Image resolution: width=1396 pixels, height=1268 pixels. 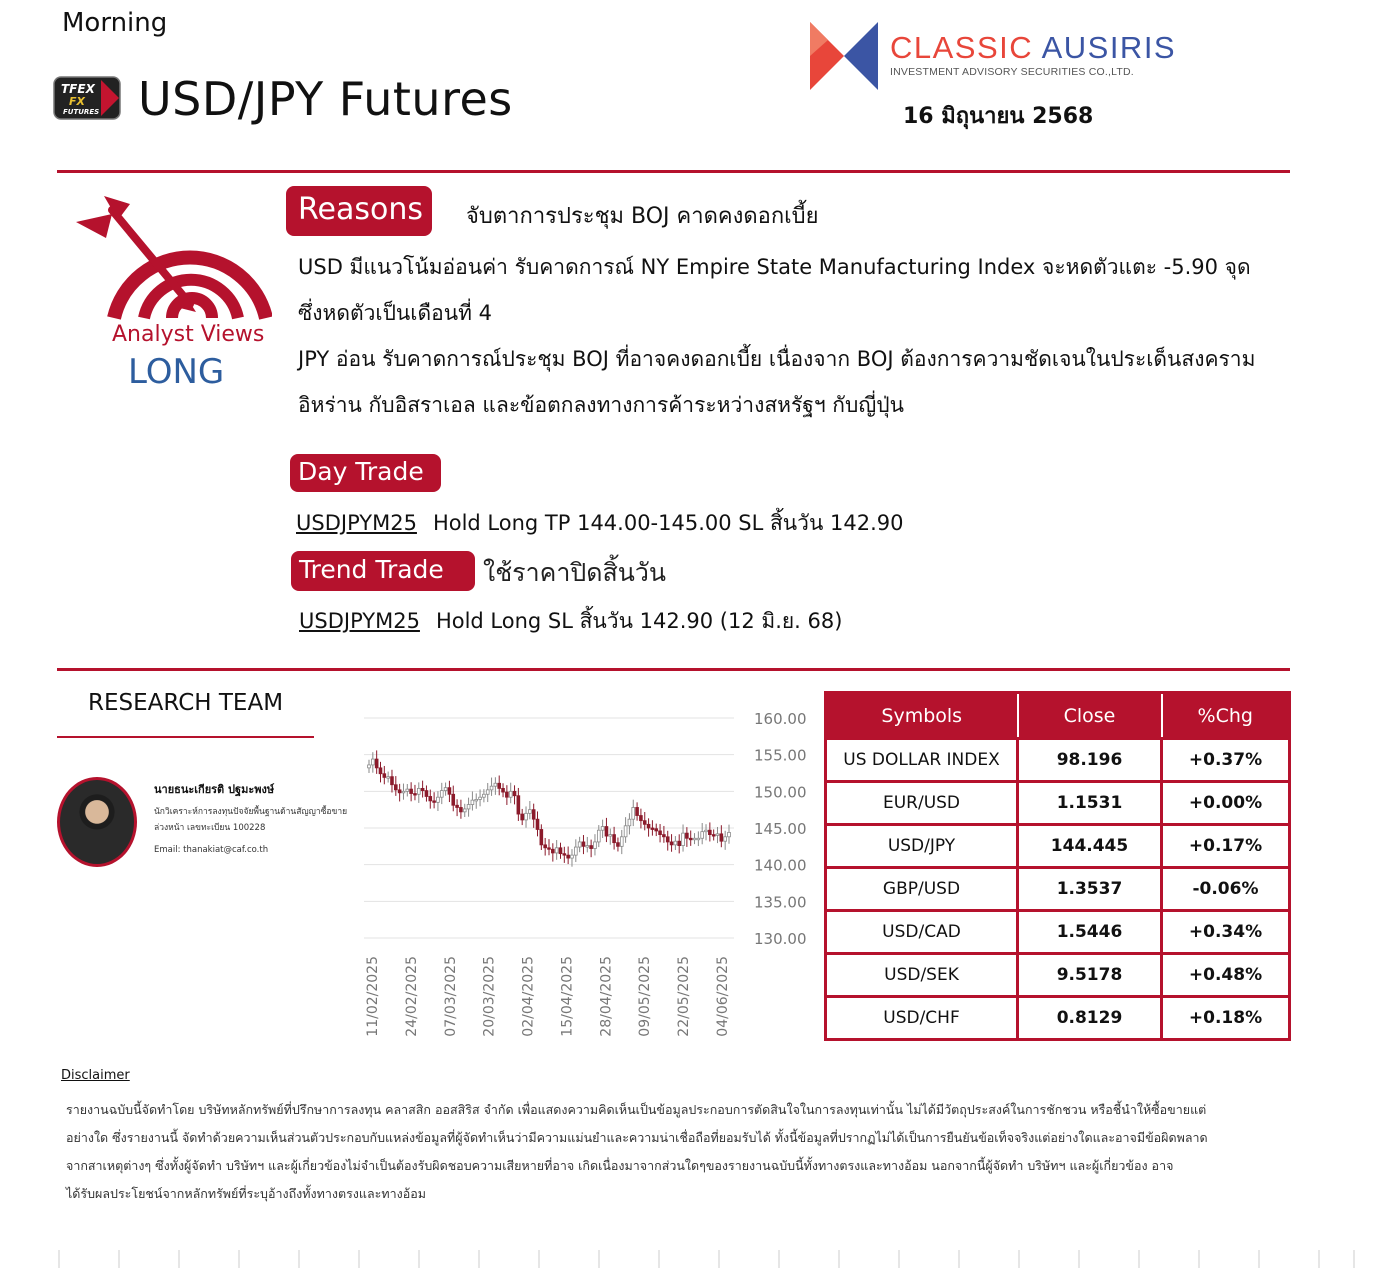 I want to click on table-row: USD/JPY 144.445 +0.17%, so click(x=1057, y=845).